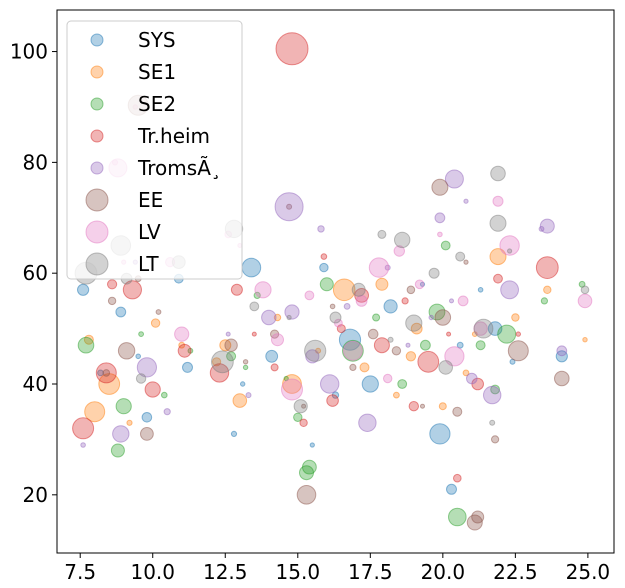 This screenshot has width=625, height=588. I want to click on y-axis: 20 40 60 80 100, so click(33, 273).